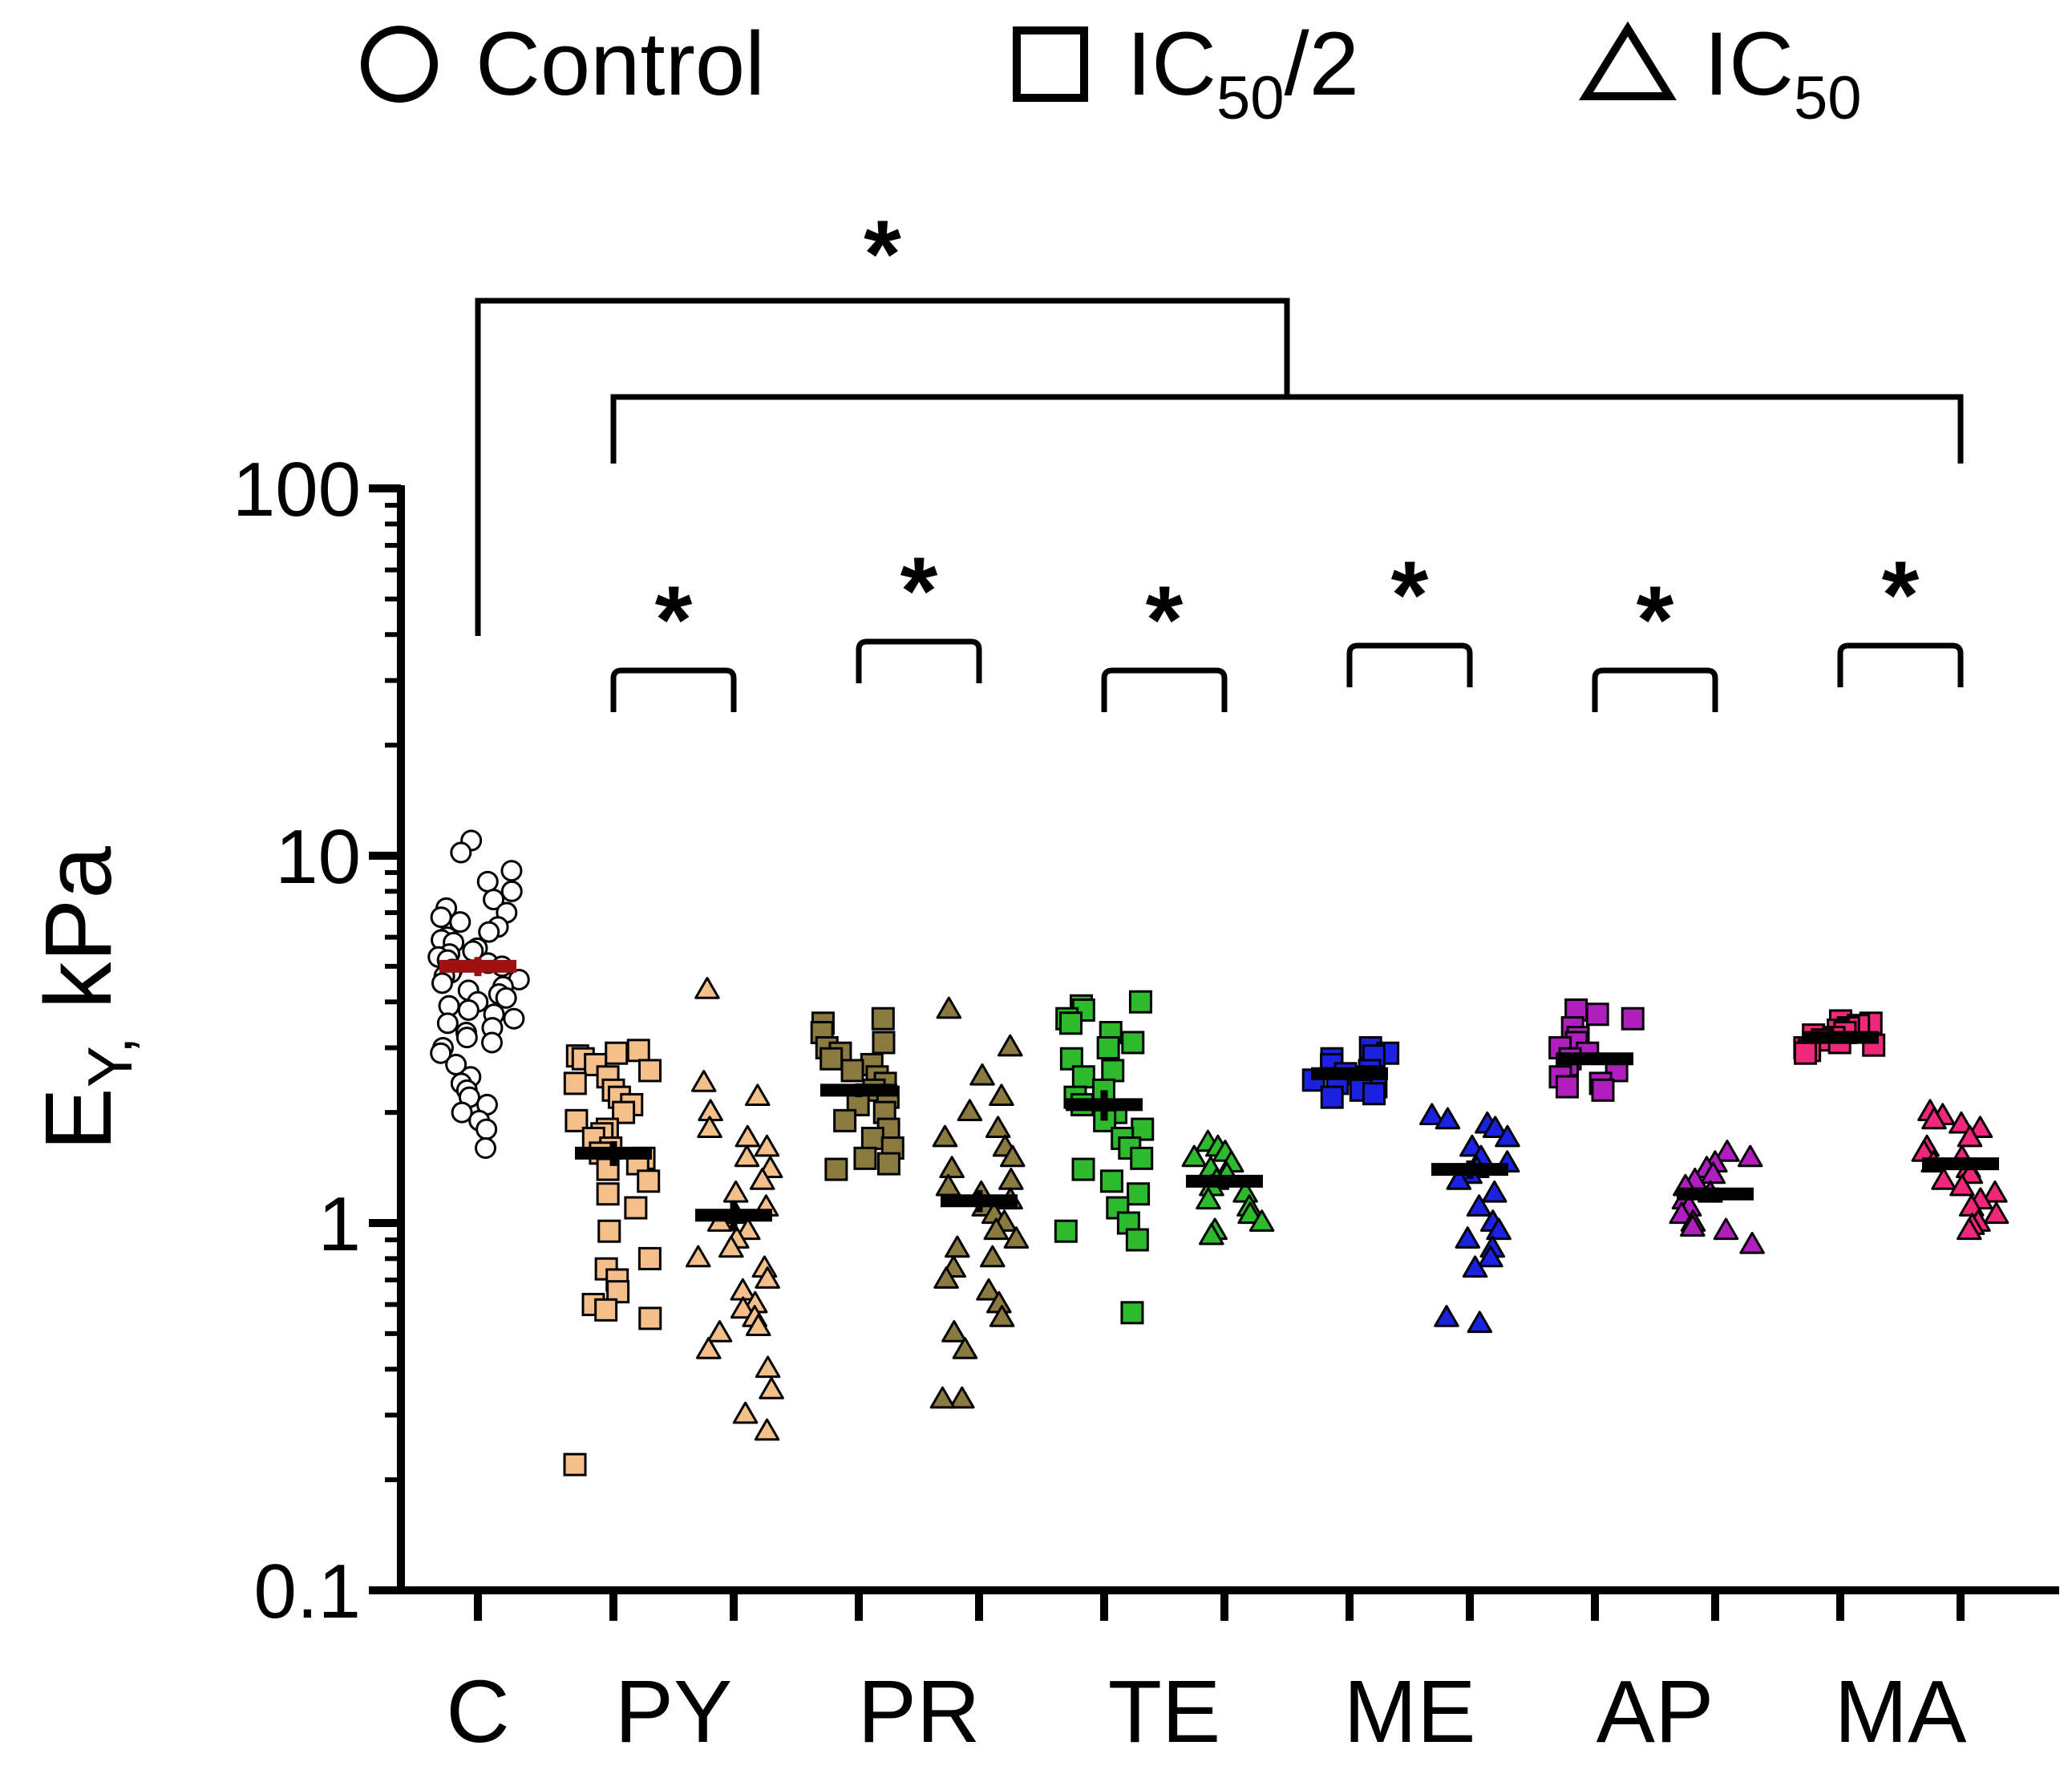 The image size is (2072, 1778). Describe the element at coordinates (478, 995) in the screenshot. I see `series-c-control` at that location.